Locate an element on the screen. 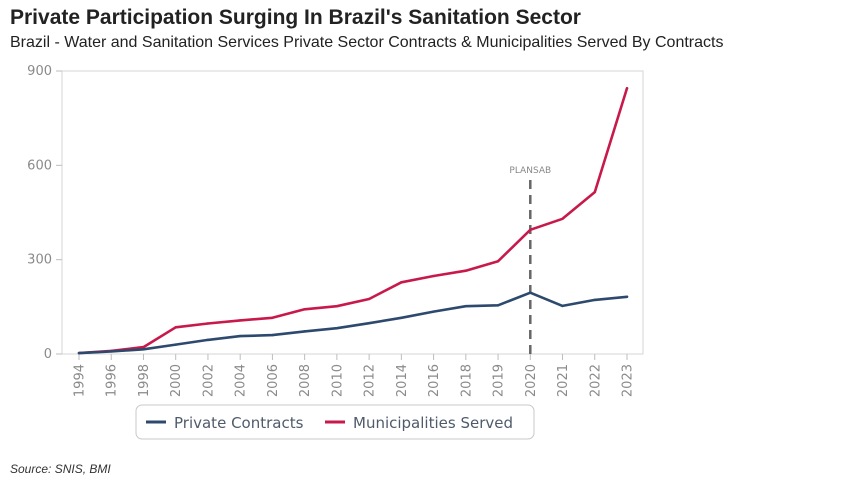  x-tick-label-2006: 2006 is located at coordinates (273, 380).